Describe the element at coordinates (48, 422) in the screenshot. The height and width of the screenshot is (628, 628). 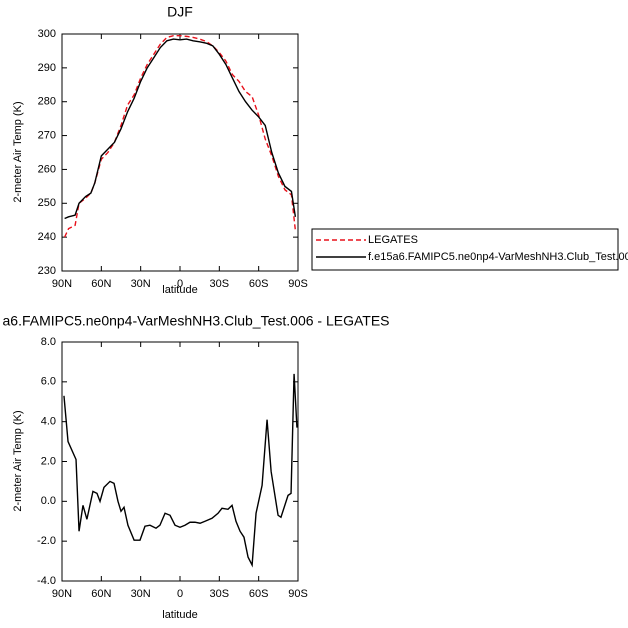
I see `y-tick-label: 4.0` at that location.